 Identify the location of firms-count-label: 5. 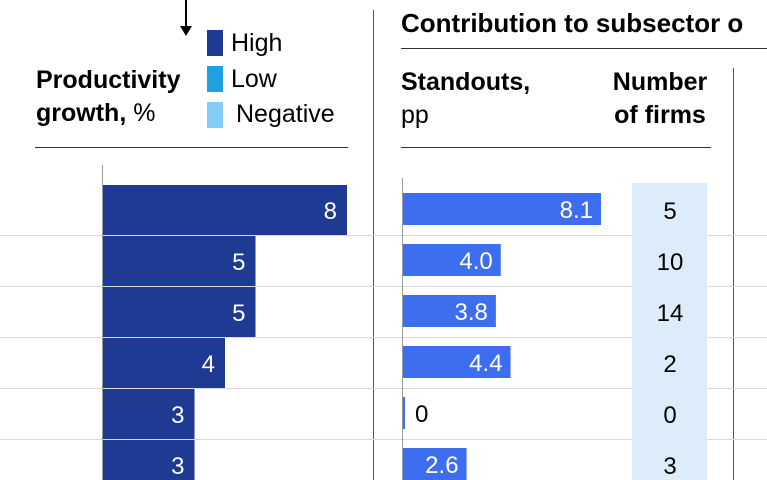
(669, 211).